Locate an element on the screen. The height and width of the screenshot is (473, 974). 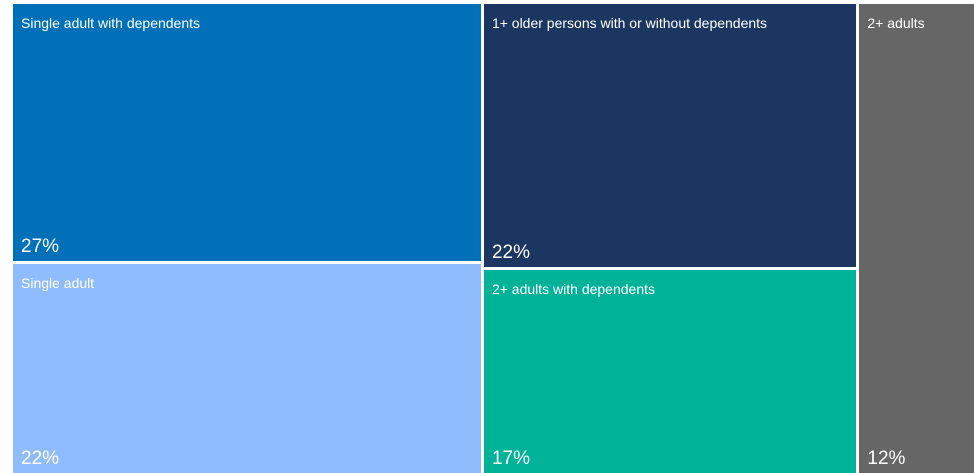
tile-label: 2+ adults is located at coordinates (896, 23).